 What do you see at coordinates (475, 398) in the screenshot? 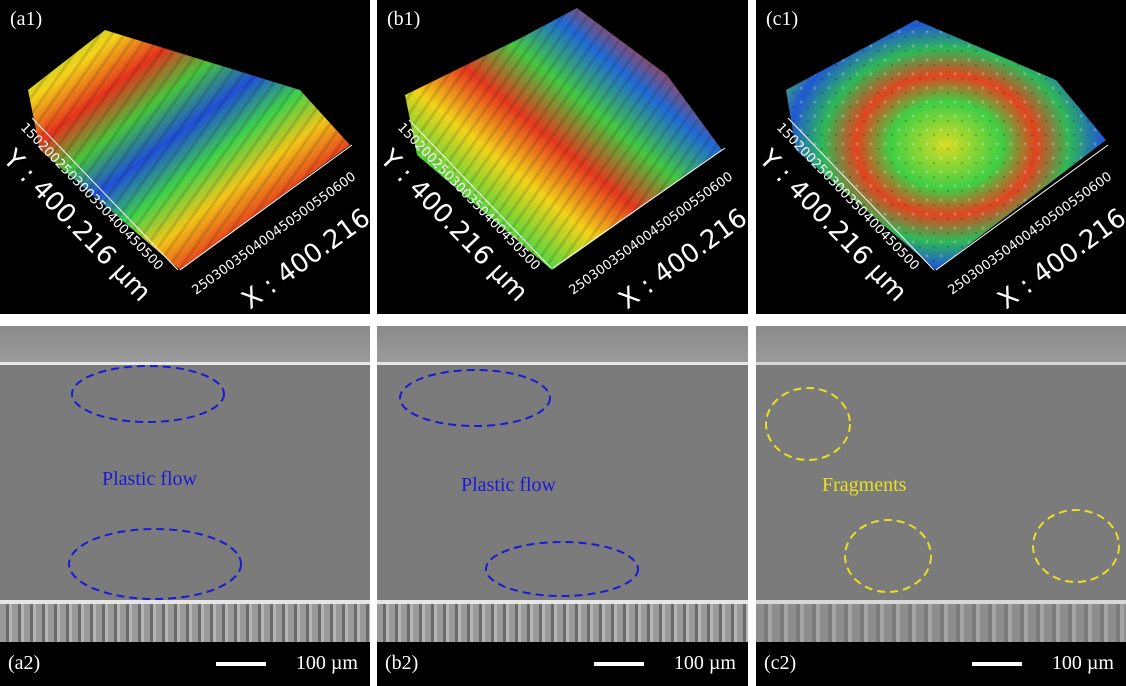
I see `highlight-ellipse-b-top` at bounding box center [475, 398].